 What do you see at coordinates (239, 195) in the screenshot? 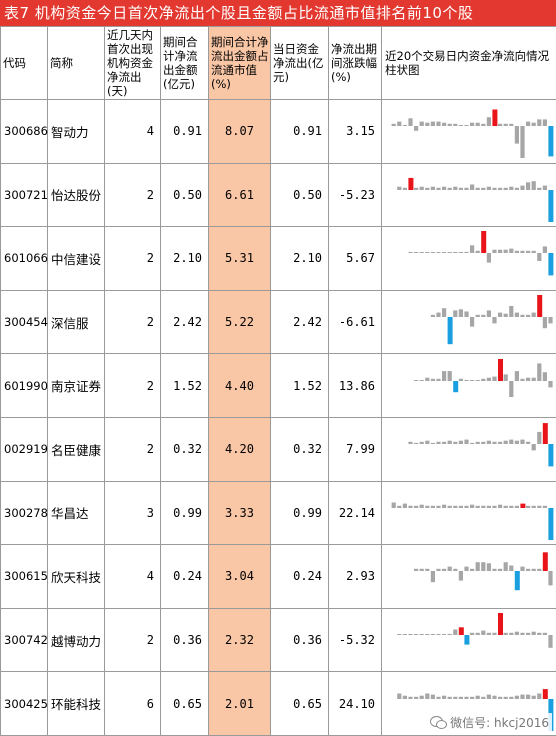
I see `cell-pct: 6.61` at bounding box center [239, 195].